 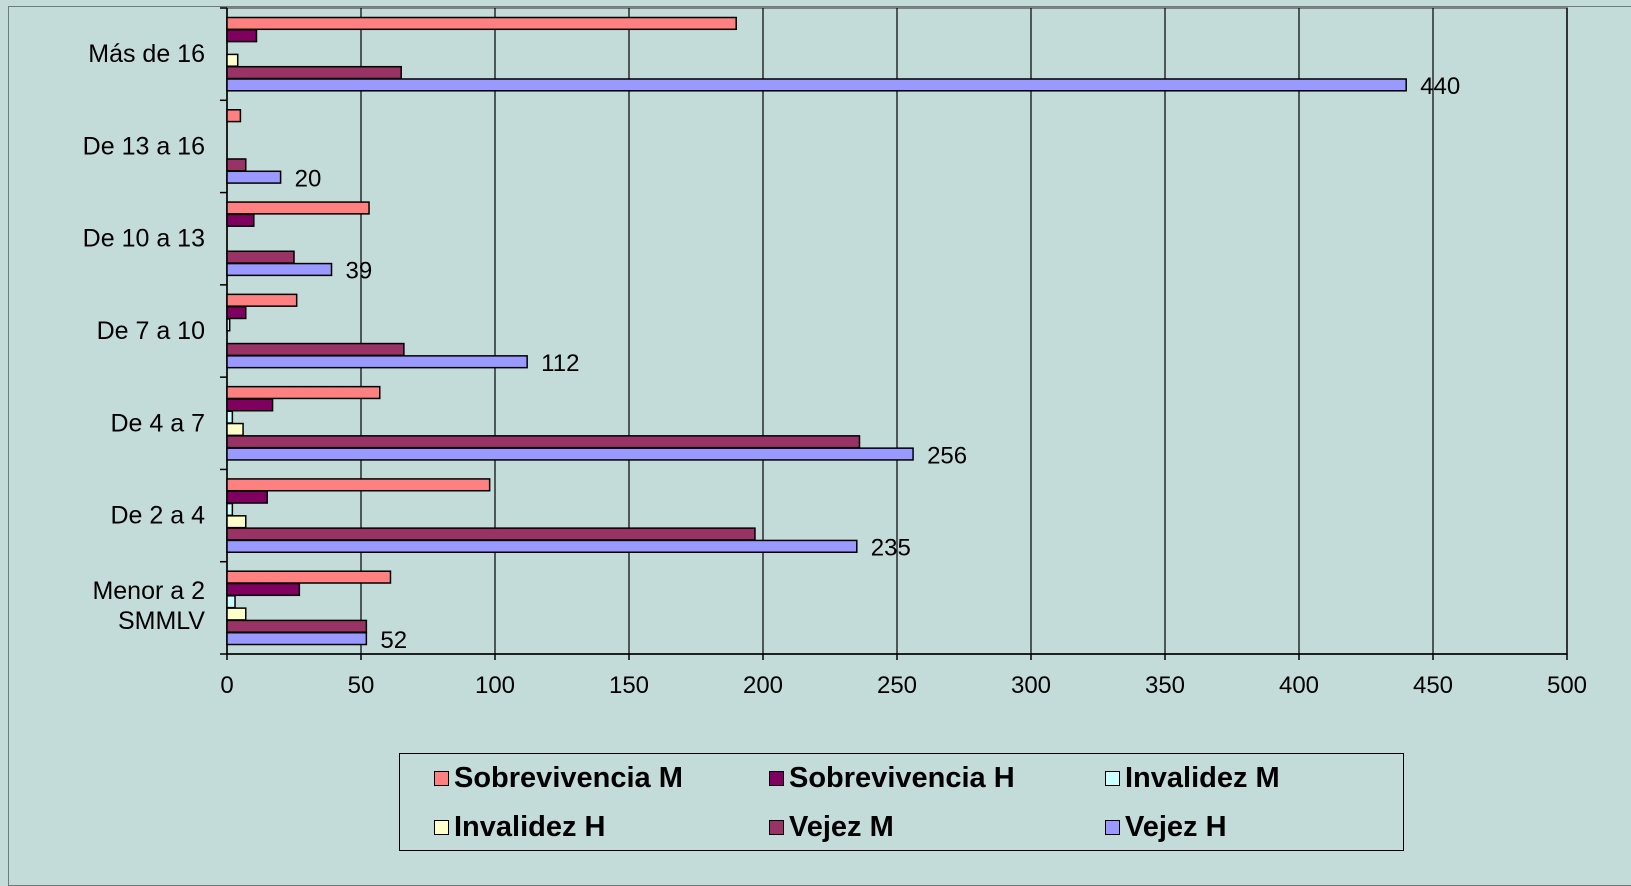 I want to click on category-label: Menor a 2, so click(x=148, y=591).